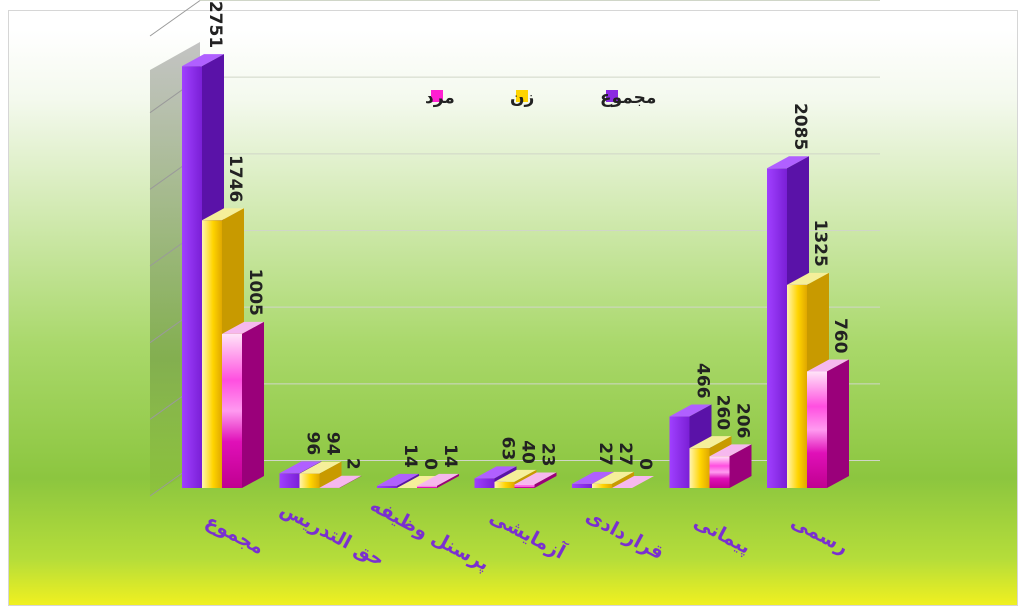 This screenshot has height=616, width=1027. What do you see at coordinates (255, 292) in the screenshot?
I see `data-label: 1005` at bounding box center [255, 292].